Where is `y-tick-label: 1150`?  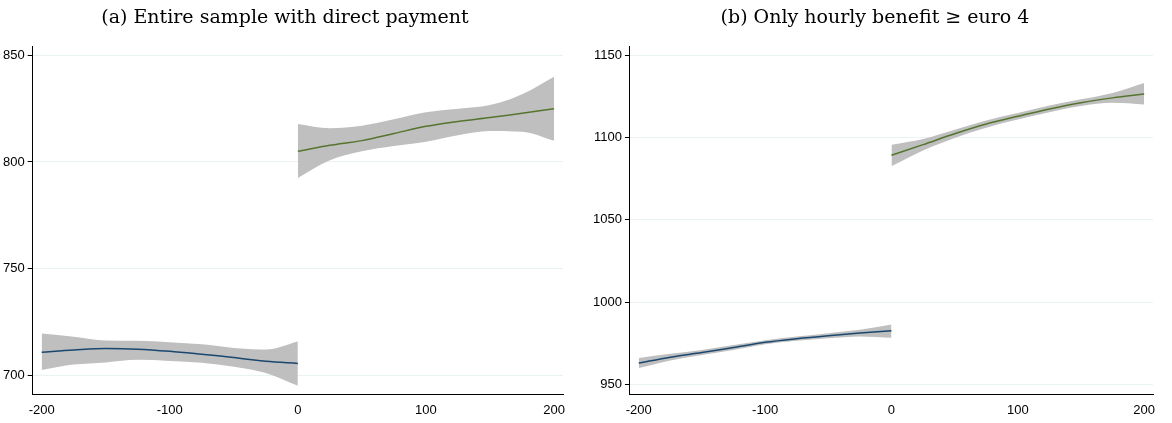
y-tick-label: 1150 is located at coordinates (607, 54).